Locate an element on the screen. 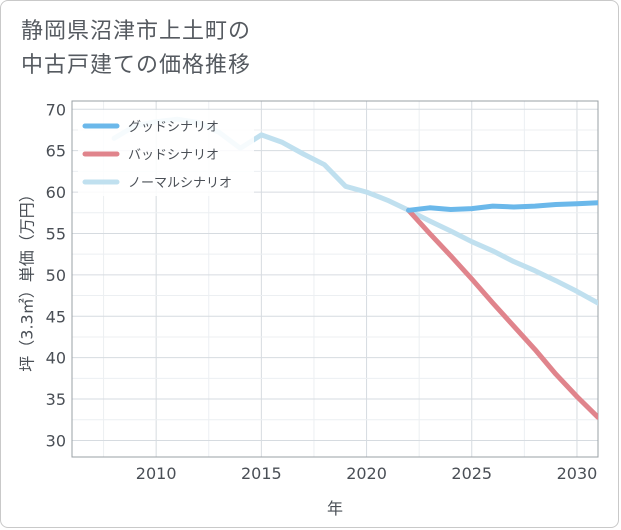 The width and height of the screenshot is (621, 530). y-tick-label: 60 is located at coordinates (56, 192).